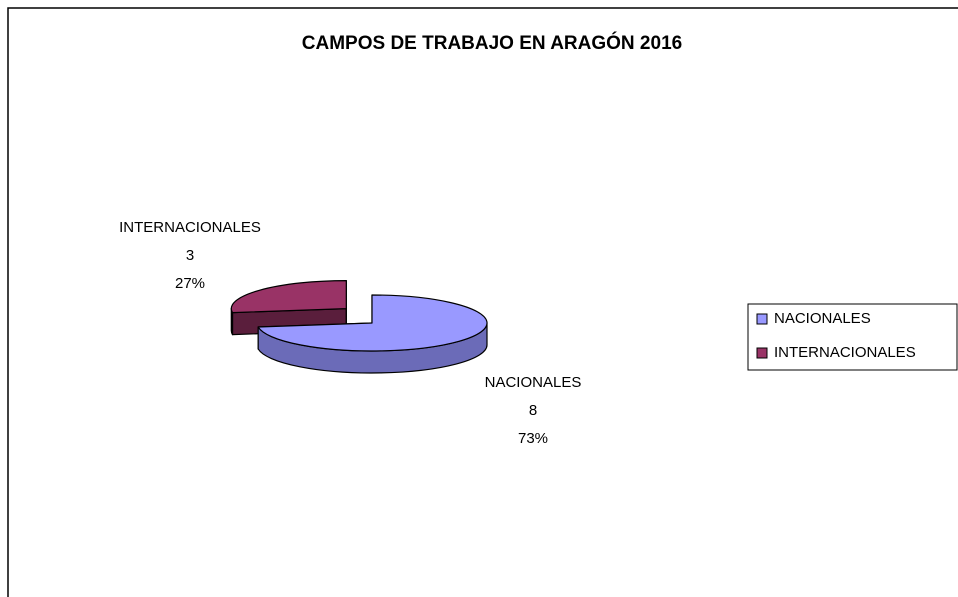 This screenshot has width=958, height=597. Describe the element at coordinates (822, 318) in the screenshot. I see `legend-label: NACIONALES` at that location.